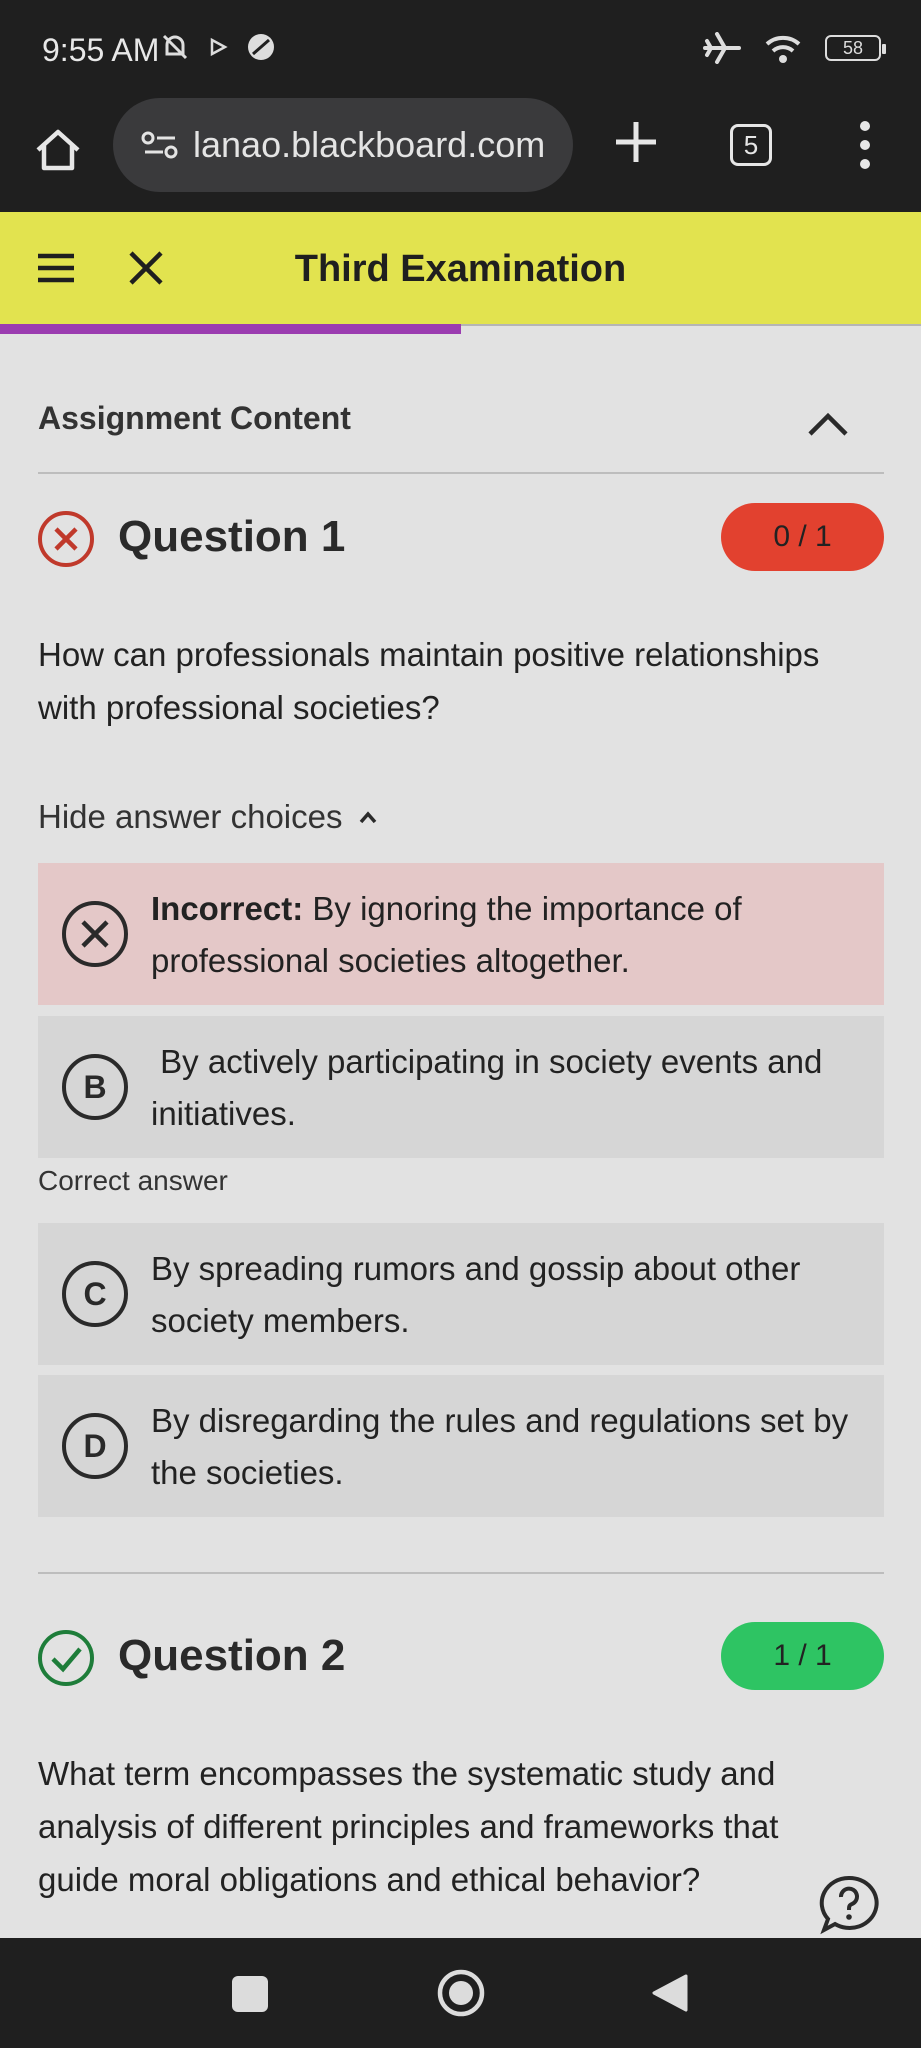  What do you see at coordinates (369, 144) in the screenshot?
I see `url-text: lanao.blackboard.com` at bounding box center [369, 144].